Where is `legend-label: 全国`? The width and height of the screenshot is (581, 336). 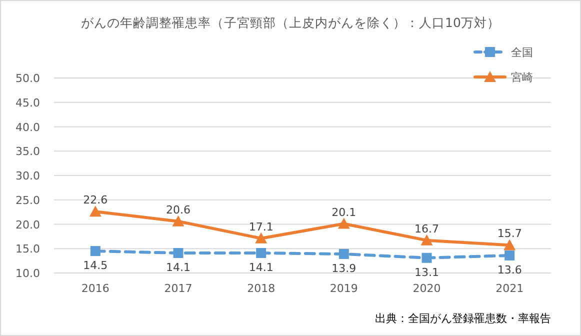
legend-label: 全国 is located at coordinates (522, 52).